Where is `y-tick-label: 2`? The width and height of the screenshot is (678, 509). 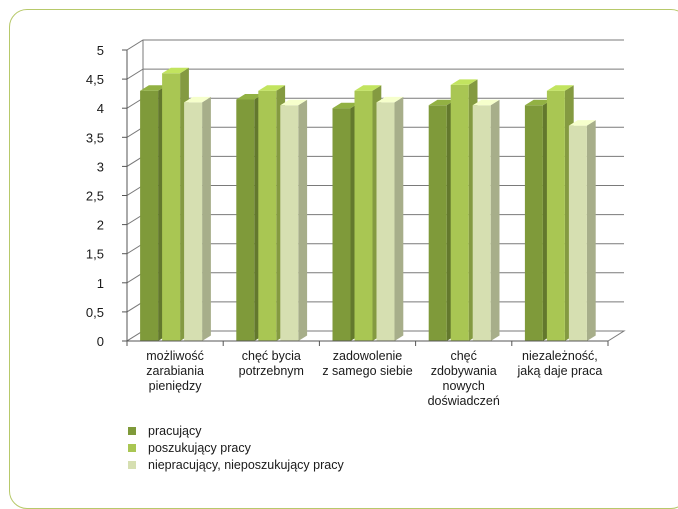
y-tick-label: 2 is located at coordinates (100, 225).